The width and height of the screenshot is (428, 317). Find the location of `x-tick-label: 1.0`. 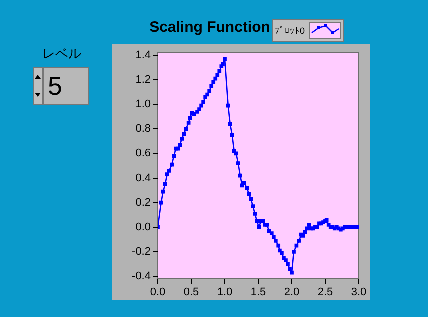

x-tick-label: 1.0 is located at coordinates (225, 292).